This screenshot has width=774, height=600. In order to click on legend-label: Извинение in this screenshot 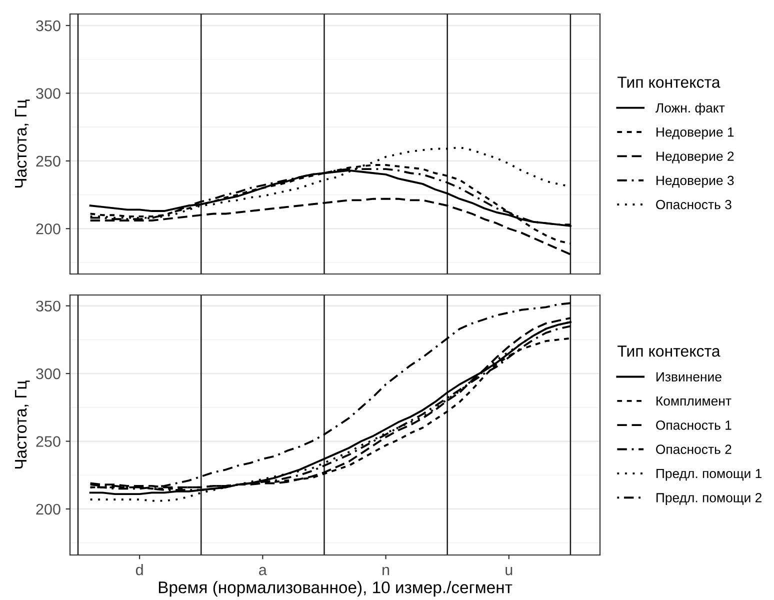, I will do `click(689, 377)`.